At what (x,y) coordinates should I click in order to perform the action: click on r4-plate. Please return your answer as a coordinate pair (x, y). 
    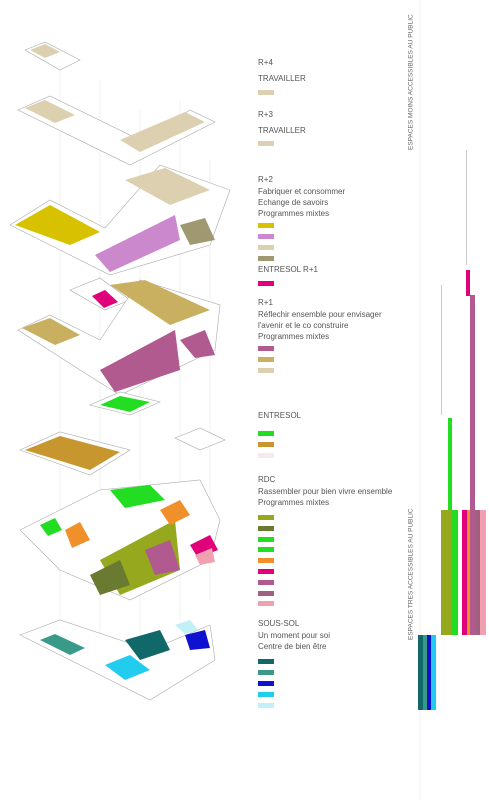
    Looking at the image, I should click on (52, 56).